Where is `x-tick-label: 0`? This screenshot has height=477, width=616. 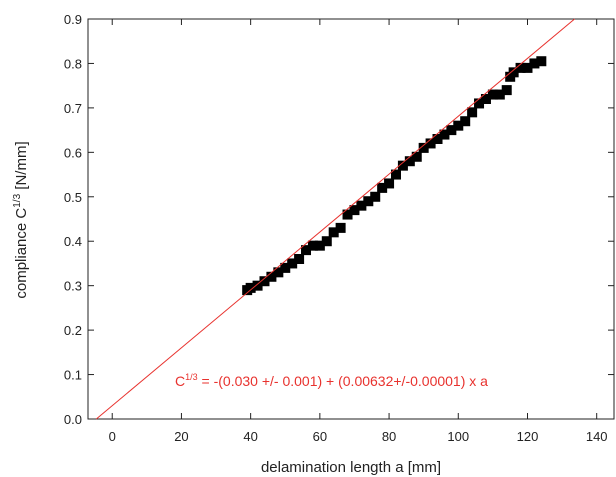
x-tick-label: 0 is located at coordinates (112, 436).